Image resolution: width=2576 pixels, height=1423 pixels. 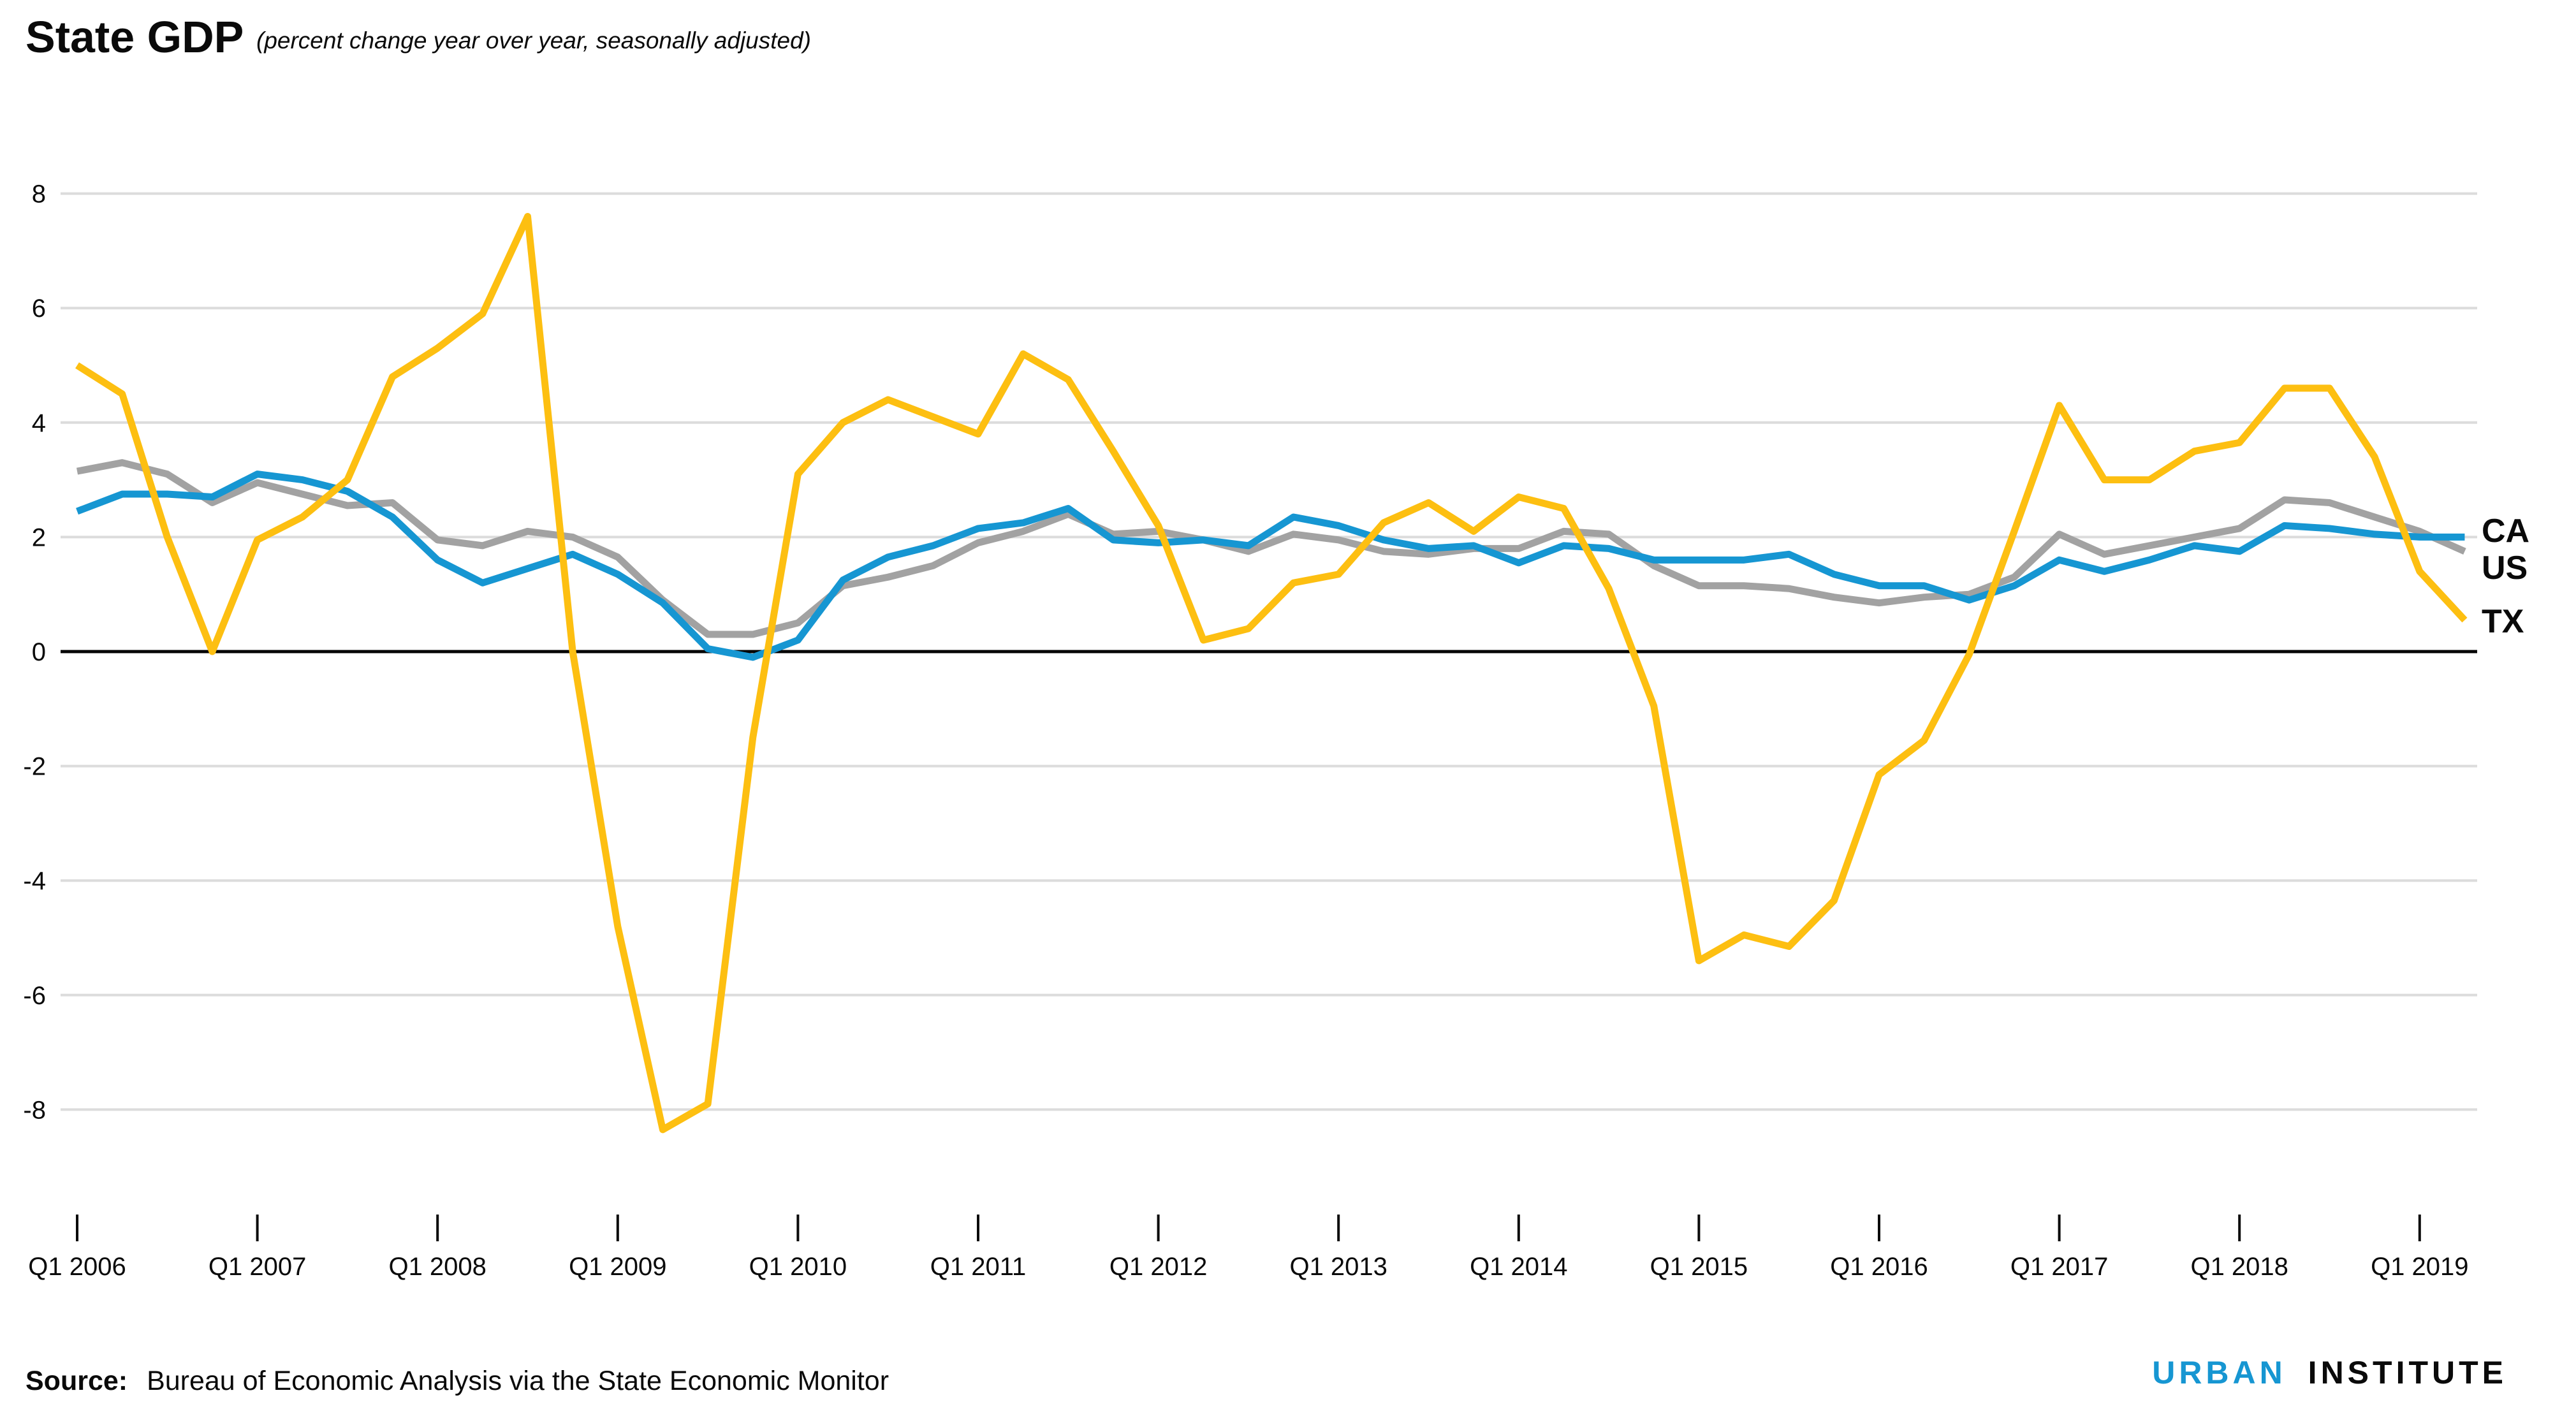 What do you see at coordinates (77, 1381) in the screenshot?
I see `source-label: Source:` at bounding box center [77, 1381].